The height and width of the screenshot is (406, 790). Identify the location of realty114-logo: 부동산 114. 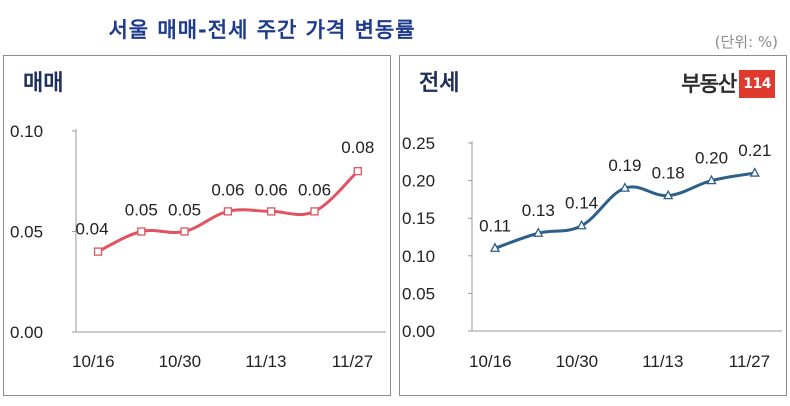
(728, 84).